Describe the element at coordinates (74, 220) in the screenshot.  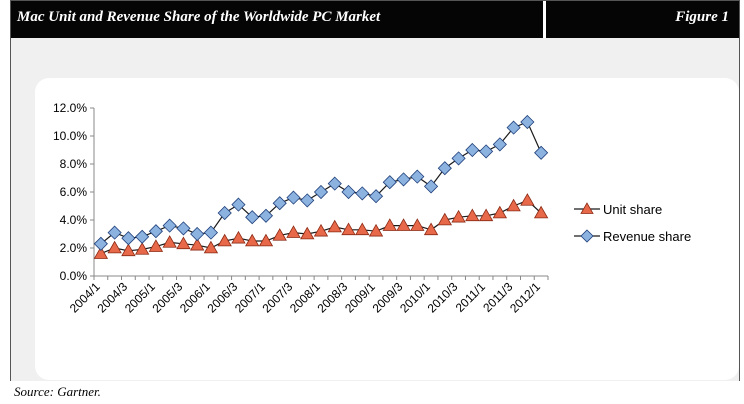
I see `y-tick-label: 4.0%` at that location.